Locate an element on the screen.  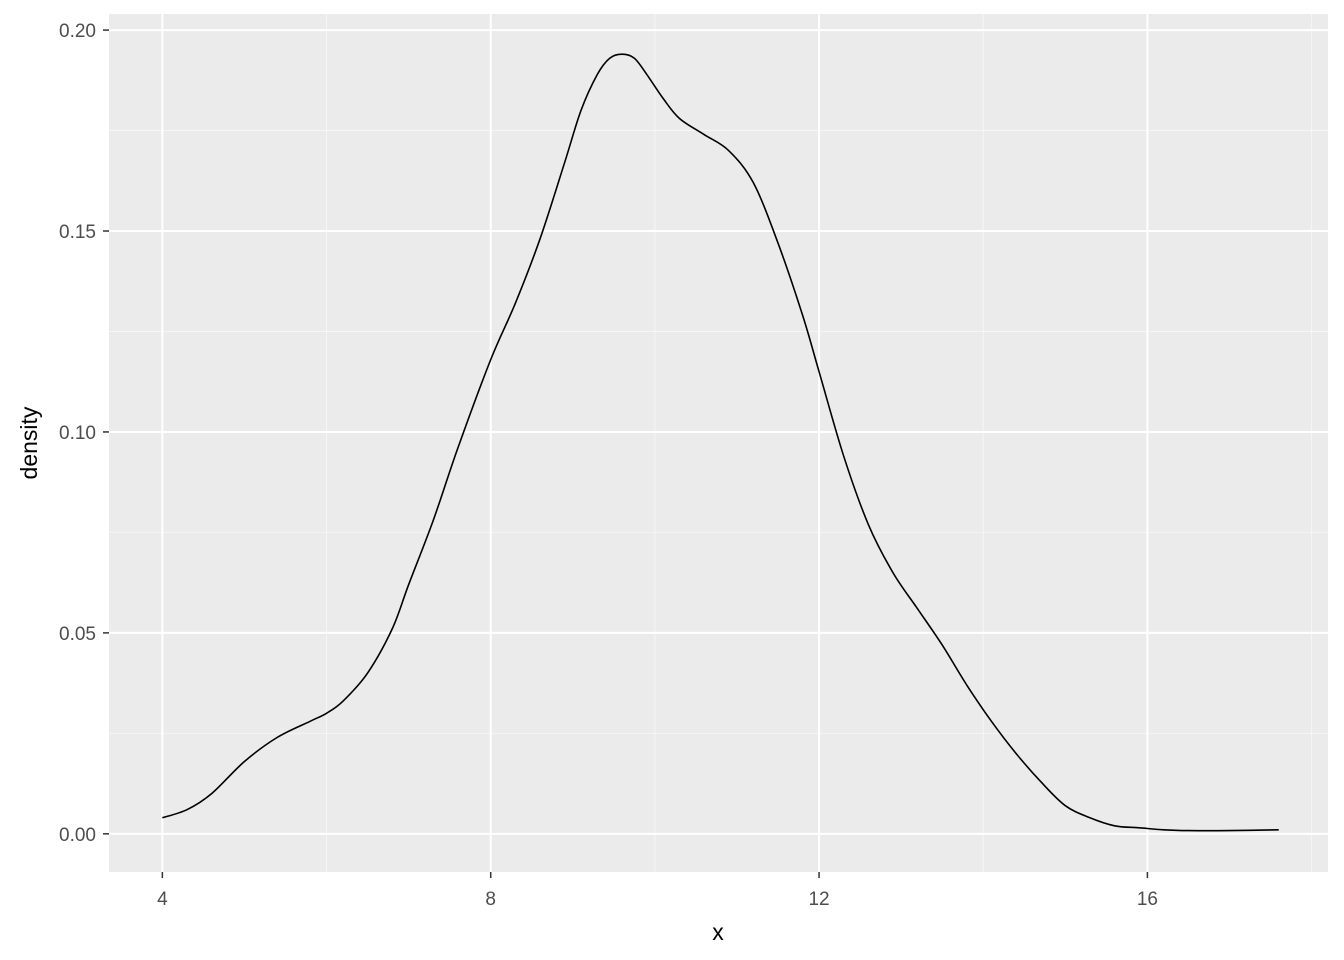
y-tick-label: 0.15 is located at coordinates (77, 232).